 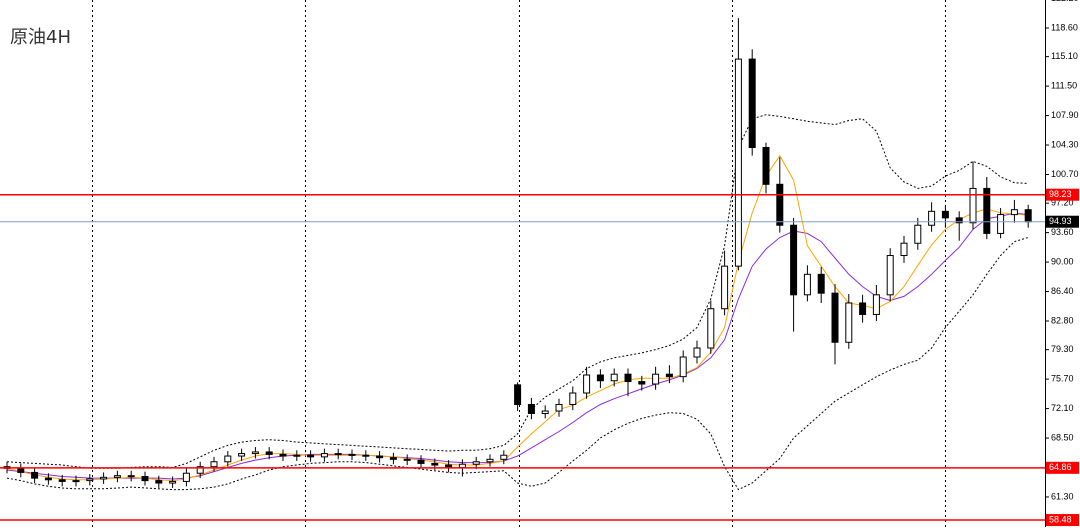 I want to click on price-label: 94.93, so click(x=1060, y=221).